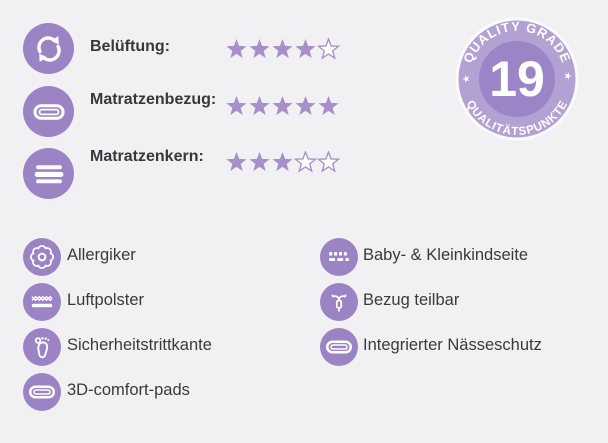  I want to click on mattress-core-icon, so click(48, 173).